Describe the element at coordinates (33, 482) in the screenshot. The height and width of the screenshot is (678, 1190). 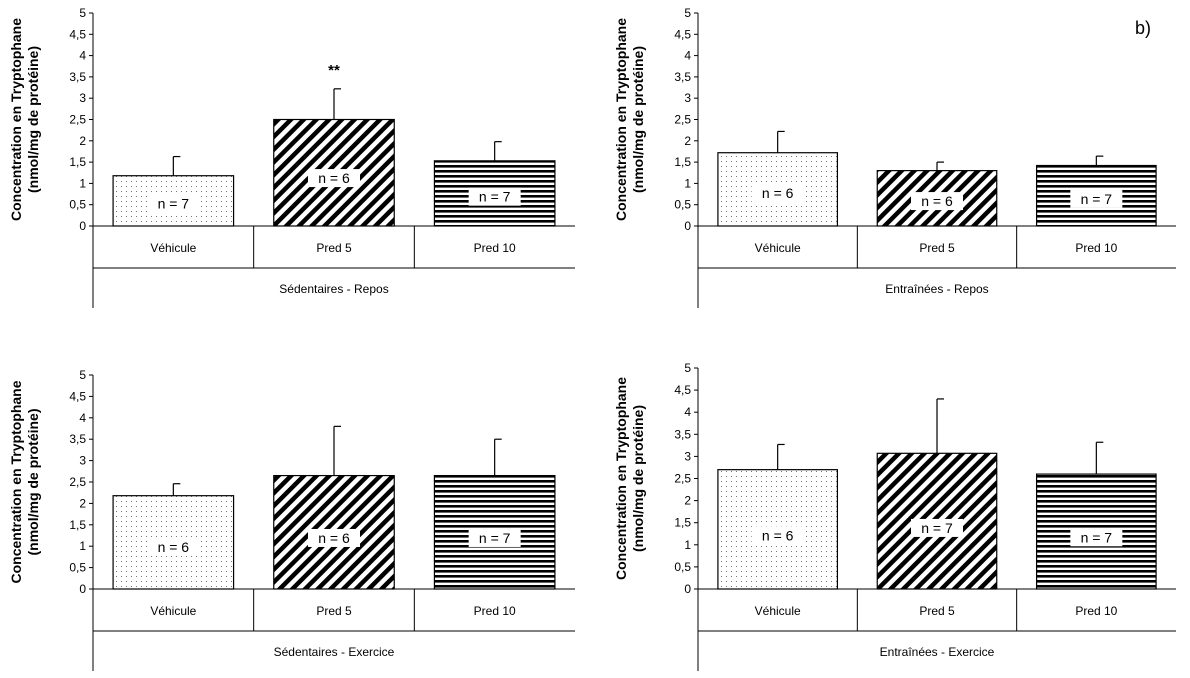
I see `chart-3-y-axis-label-line: (nmol/mg de protéine)` at that location.